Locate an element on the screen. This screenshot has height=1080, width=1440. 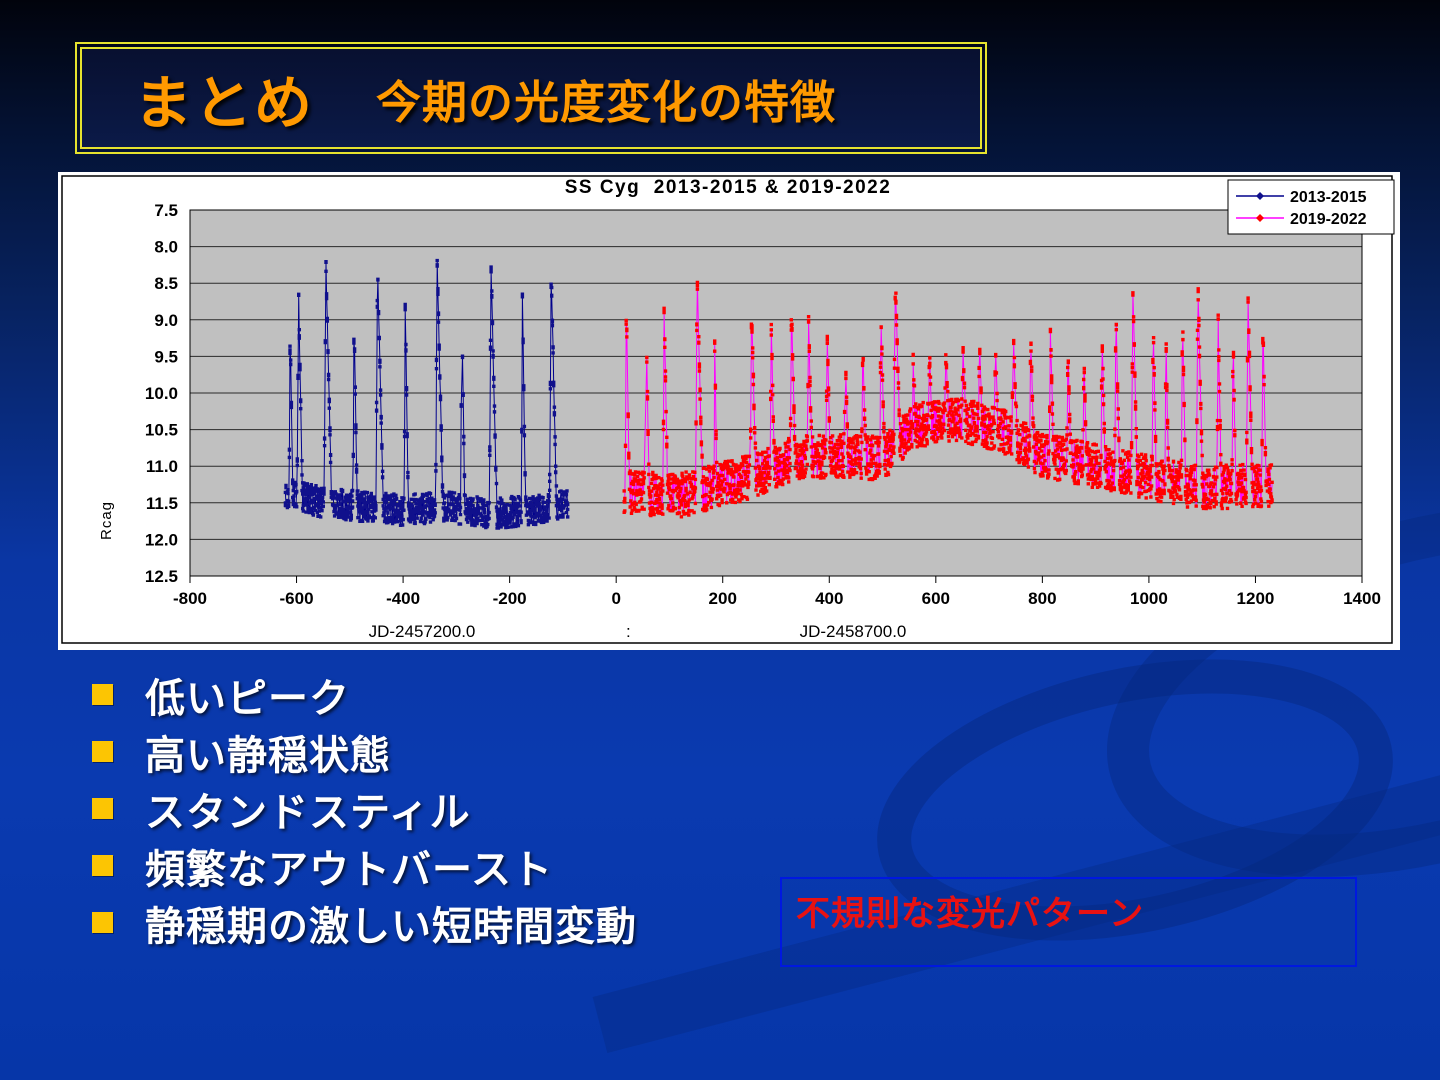
svg-text: 1000 is located at coordinates (1149, 598).